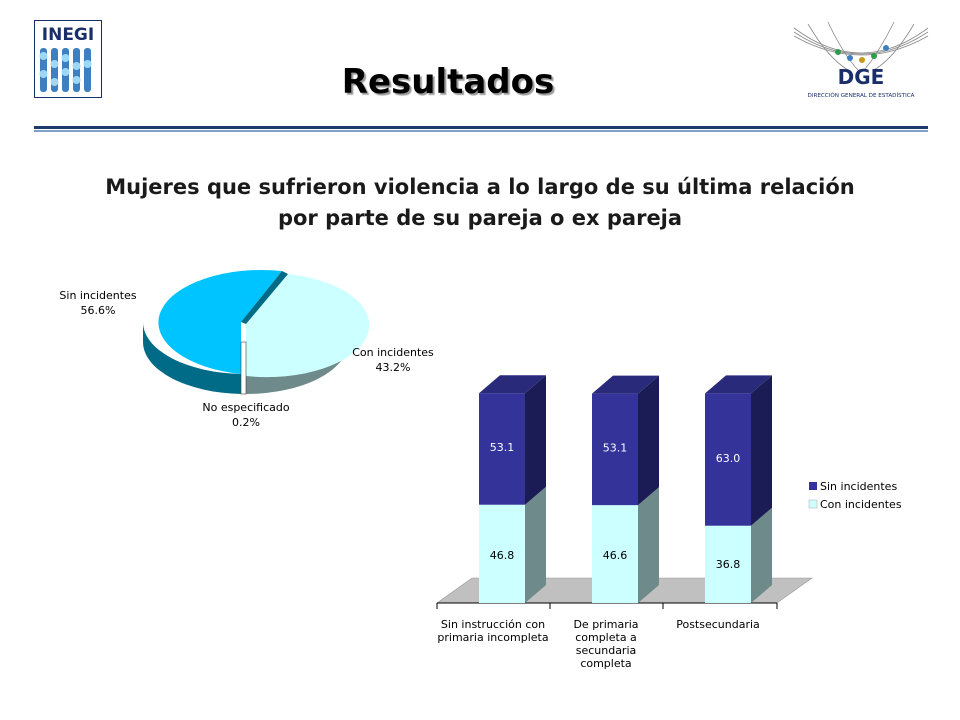 The width and height of the screenshot is (960, 720). What do you see at coordinates (492, 637) in the screenshot?
I see `x-axis-category-label: primaria incompleta` at bounding box center [492, 637].